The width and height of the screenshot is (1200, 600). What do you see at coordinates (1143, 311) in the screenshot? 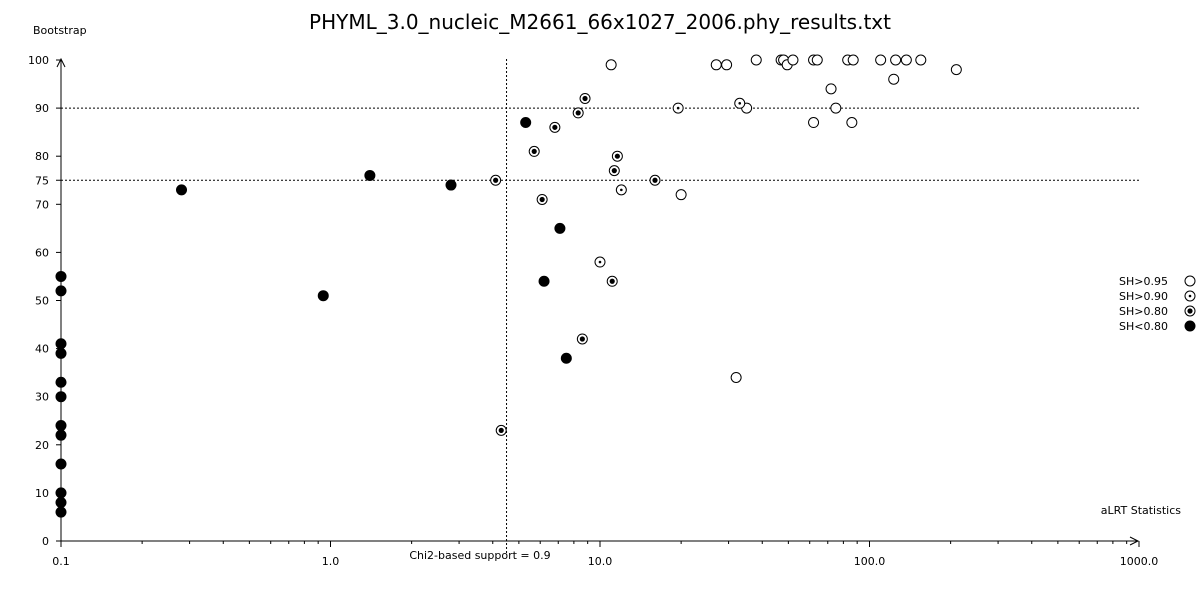
I see `legend-label: SH>0.80` at bounding box center [1143, 311].